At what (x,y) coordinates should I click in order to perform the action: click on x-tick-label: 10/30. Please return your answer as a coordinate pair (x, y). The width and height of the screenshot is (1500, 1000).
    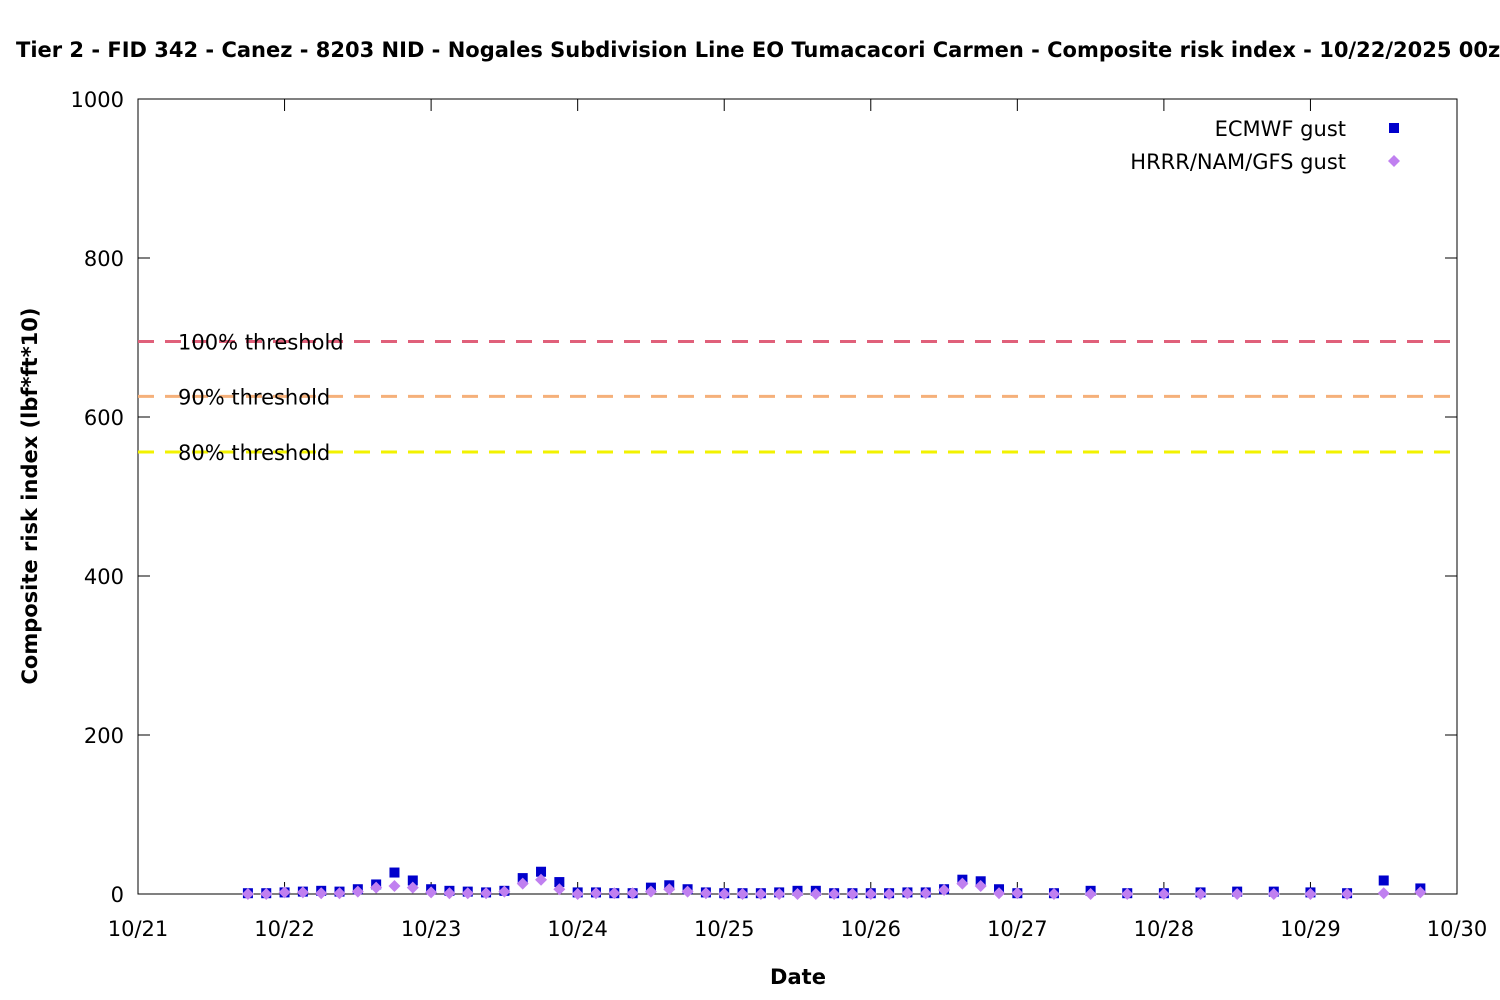
    Looking at the image, I should click on (1457, 929).